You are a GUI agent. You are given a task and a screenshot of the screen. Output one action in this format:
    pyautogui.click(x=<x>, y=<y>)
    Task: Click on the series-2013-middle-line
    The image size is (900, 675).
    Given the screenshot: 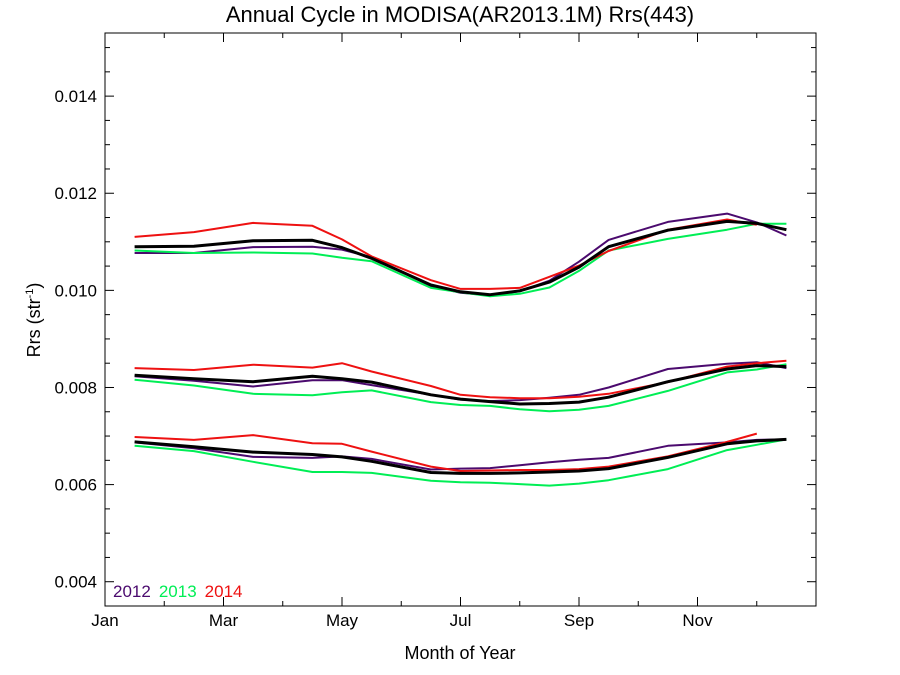 What is the action you would take?
    pyautogui.click(x=460, y=388)
    